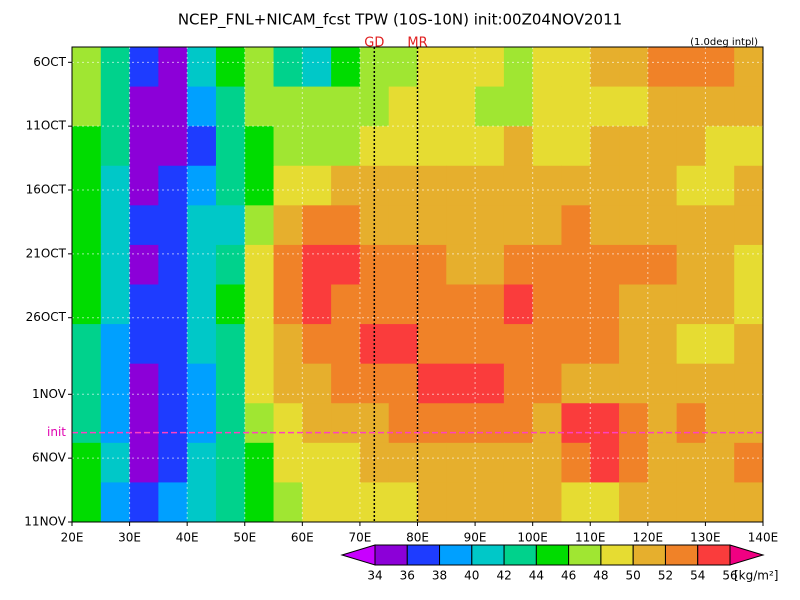 This screenshot has height=600, width=800. I want to click on init-label: init, so click(56, 432).